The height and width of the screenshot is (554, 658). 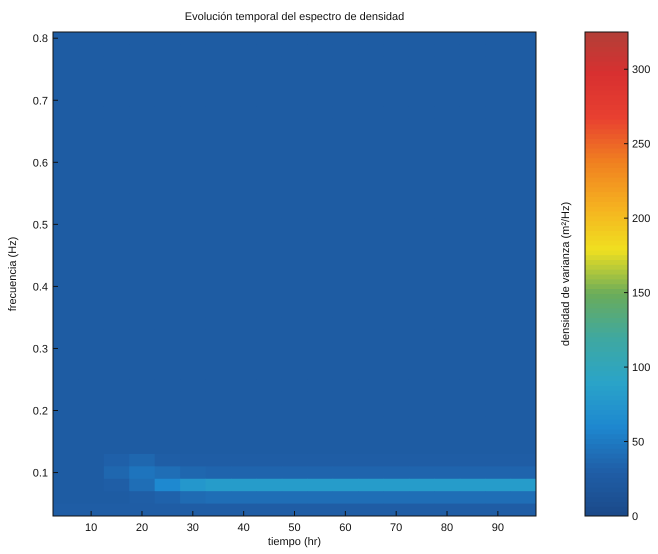 What do you see at coordinates (294, 528) in the screenshot?
I see `x-tick-label: 50` at bounding box center [294, 528].